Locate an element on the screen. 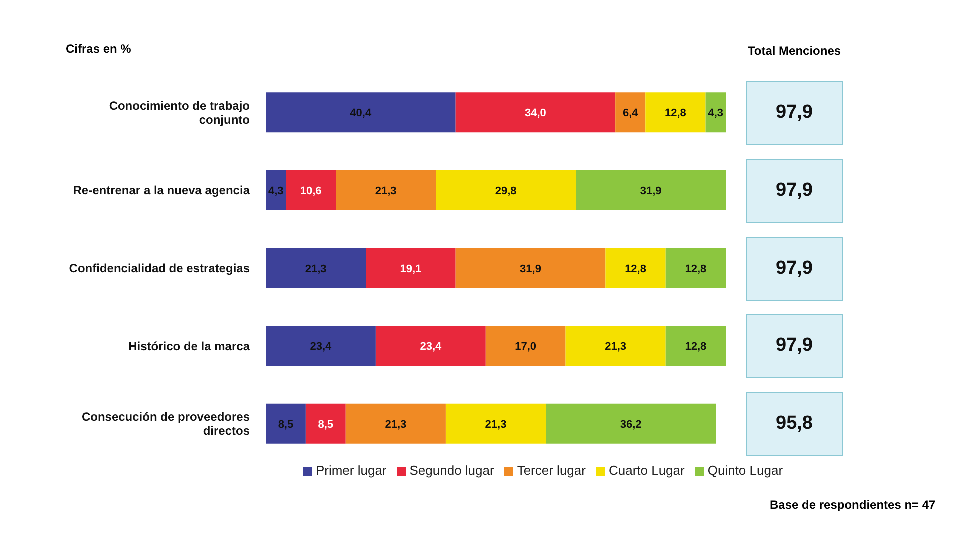 This screenshot has width=974, height=533. y-tick-label: Conocimiento de trabajo conjunto is located at coordinates (179, 112).